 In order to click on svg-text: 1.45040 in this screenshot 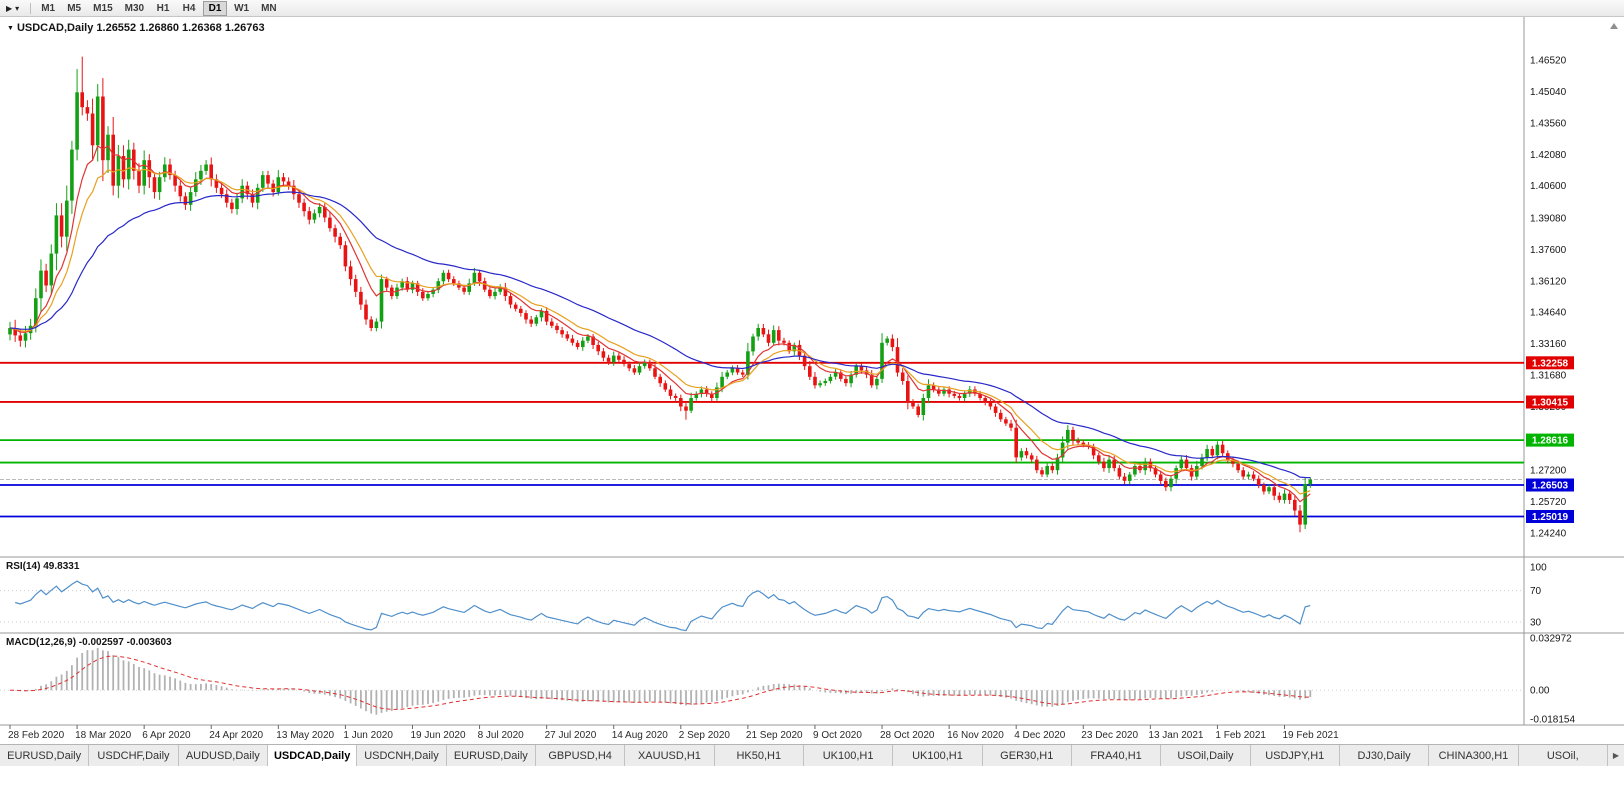, I will do `click(1548, 92)`.